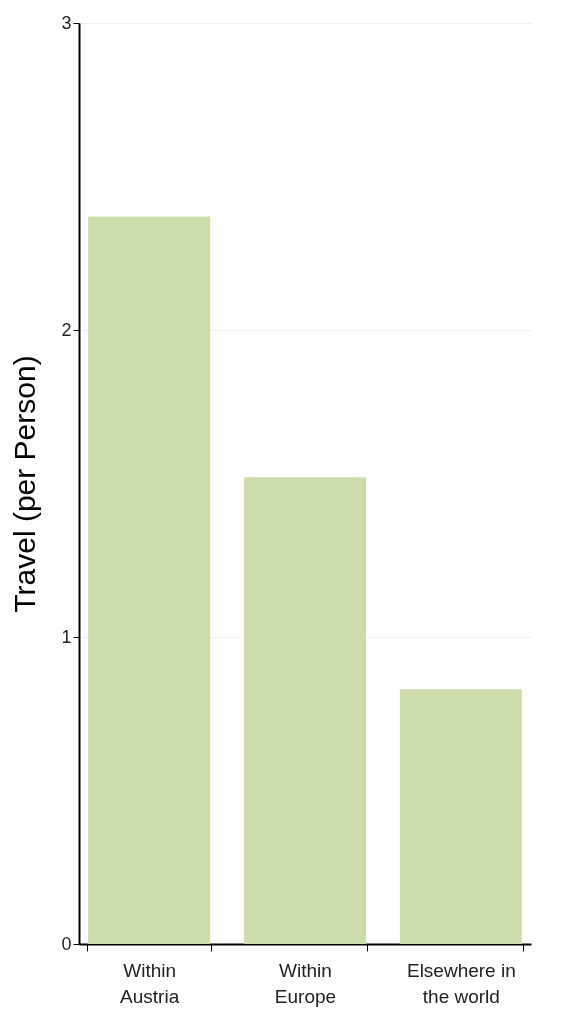  What do you see at coordinates (66, 636) in the screenshot?
I see `y-tick-label: 1` at bounding box center [66, 636].